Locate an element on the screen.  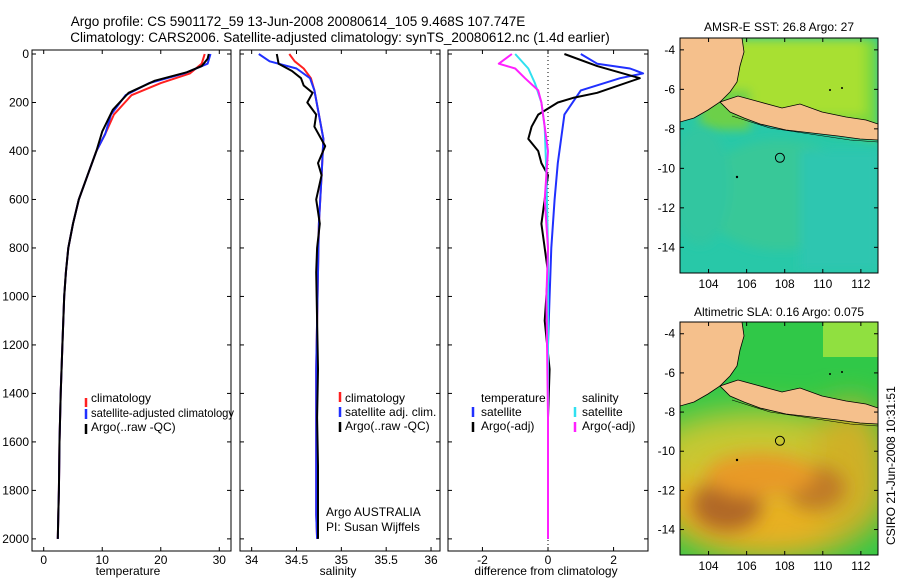
x-tick-label: 30 is located at coordinates (220, 560).